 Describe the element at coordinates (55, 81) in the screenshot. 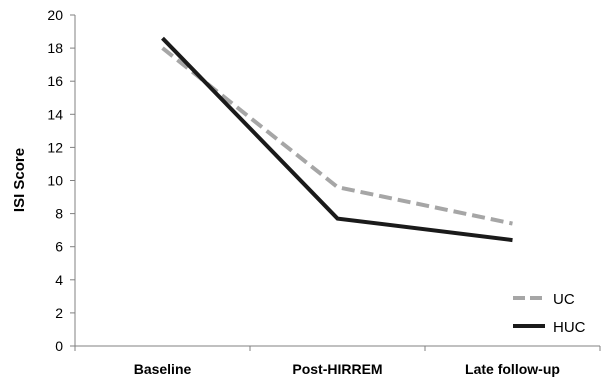

I see `y-tick-label: 16` at that location.